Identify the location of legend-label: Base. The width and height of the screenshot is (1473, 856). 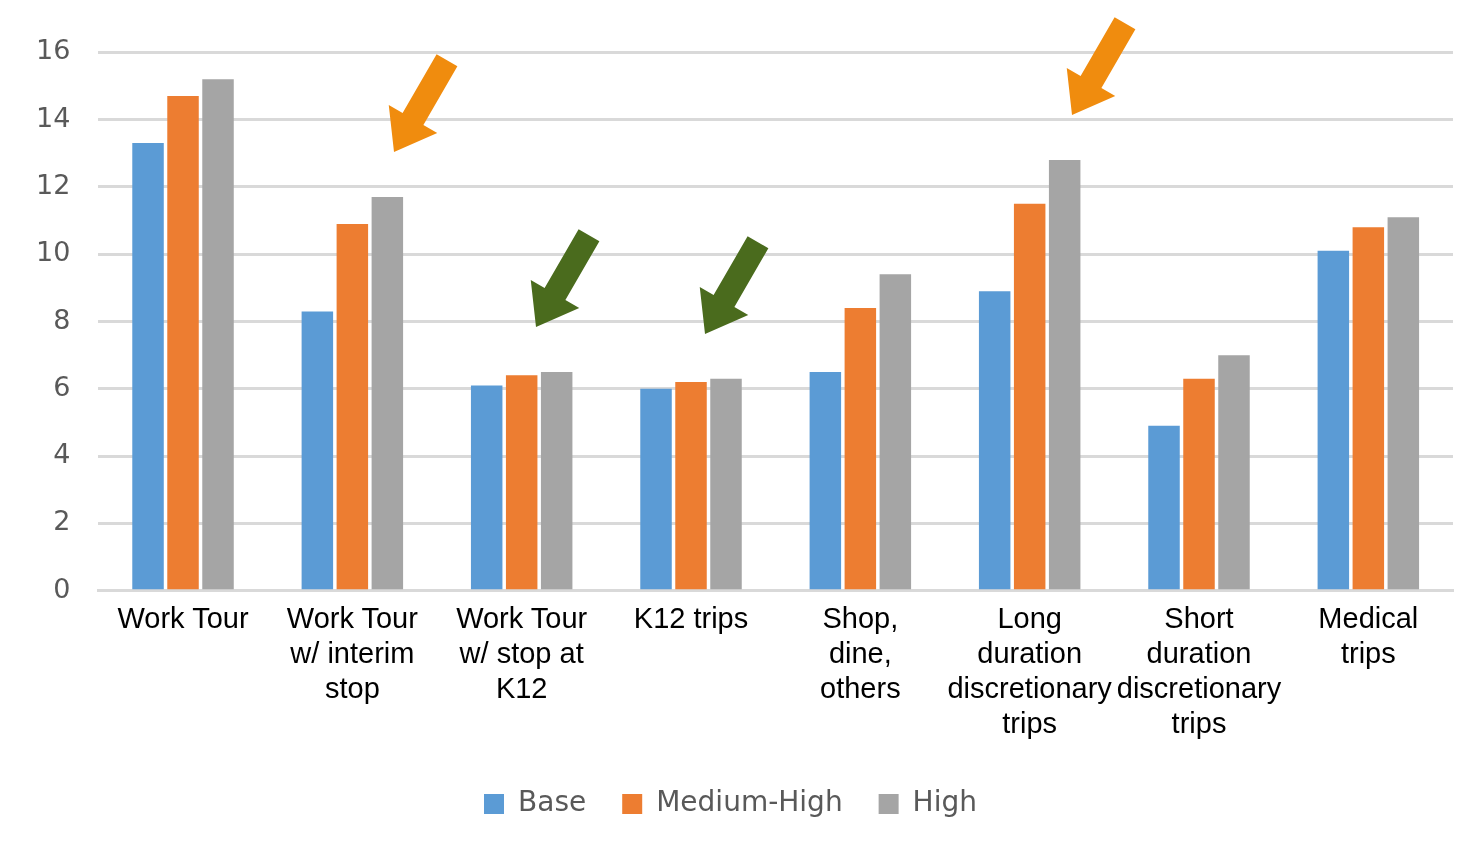
(552, 802).